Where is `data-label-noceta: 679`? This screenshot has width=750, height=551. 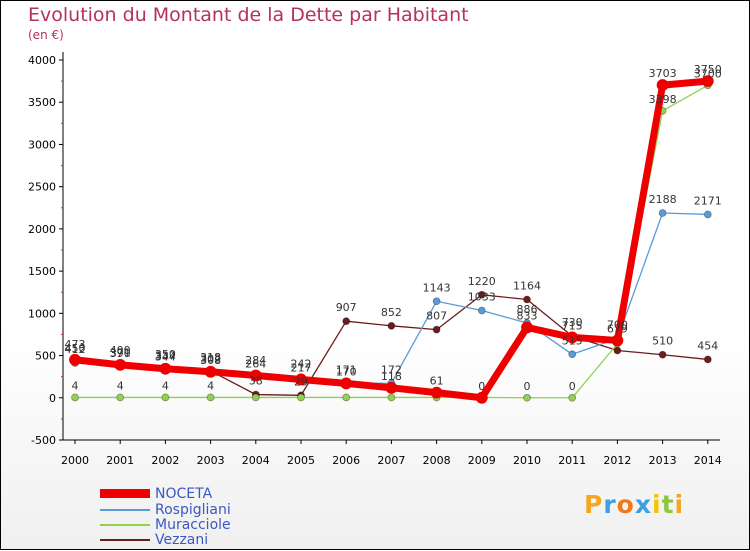
data-label-noceta: 679 is located at coordinates (617, 328).